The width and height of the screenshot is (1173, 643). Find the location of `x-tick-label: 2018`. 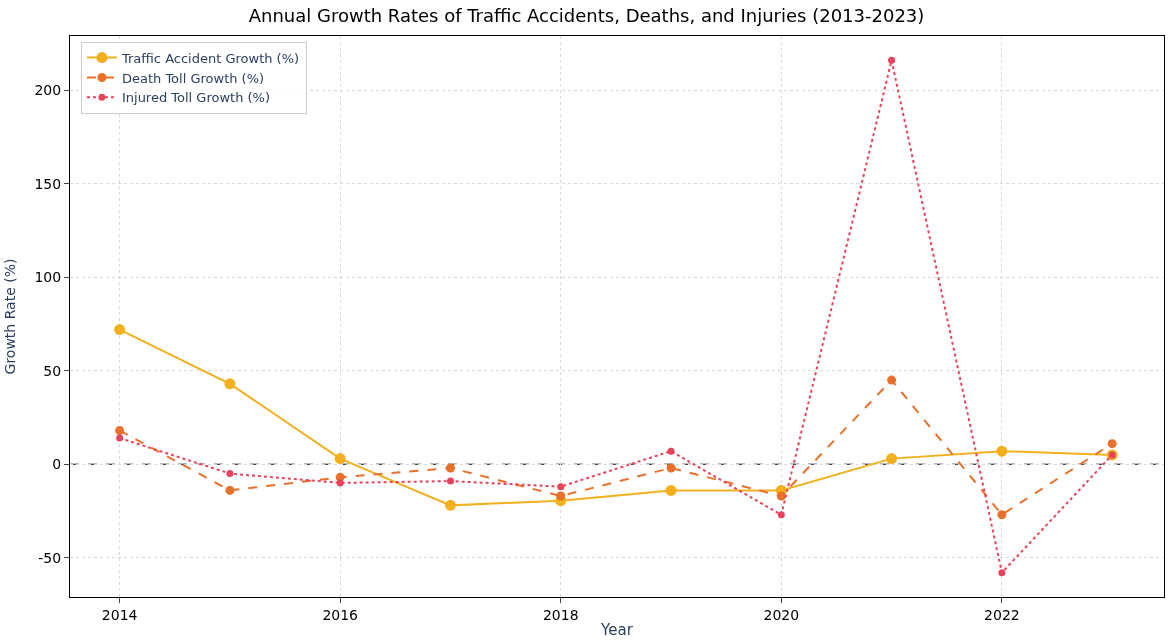

x-tick-label: 2018 is located at coordinates (560, 614).